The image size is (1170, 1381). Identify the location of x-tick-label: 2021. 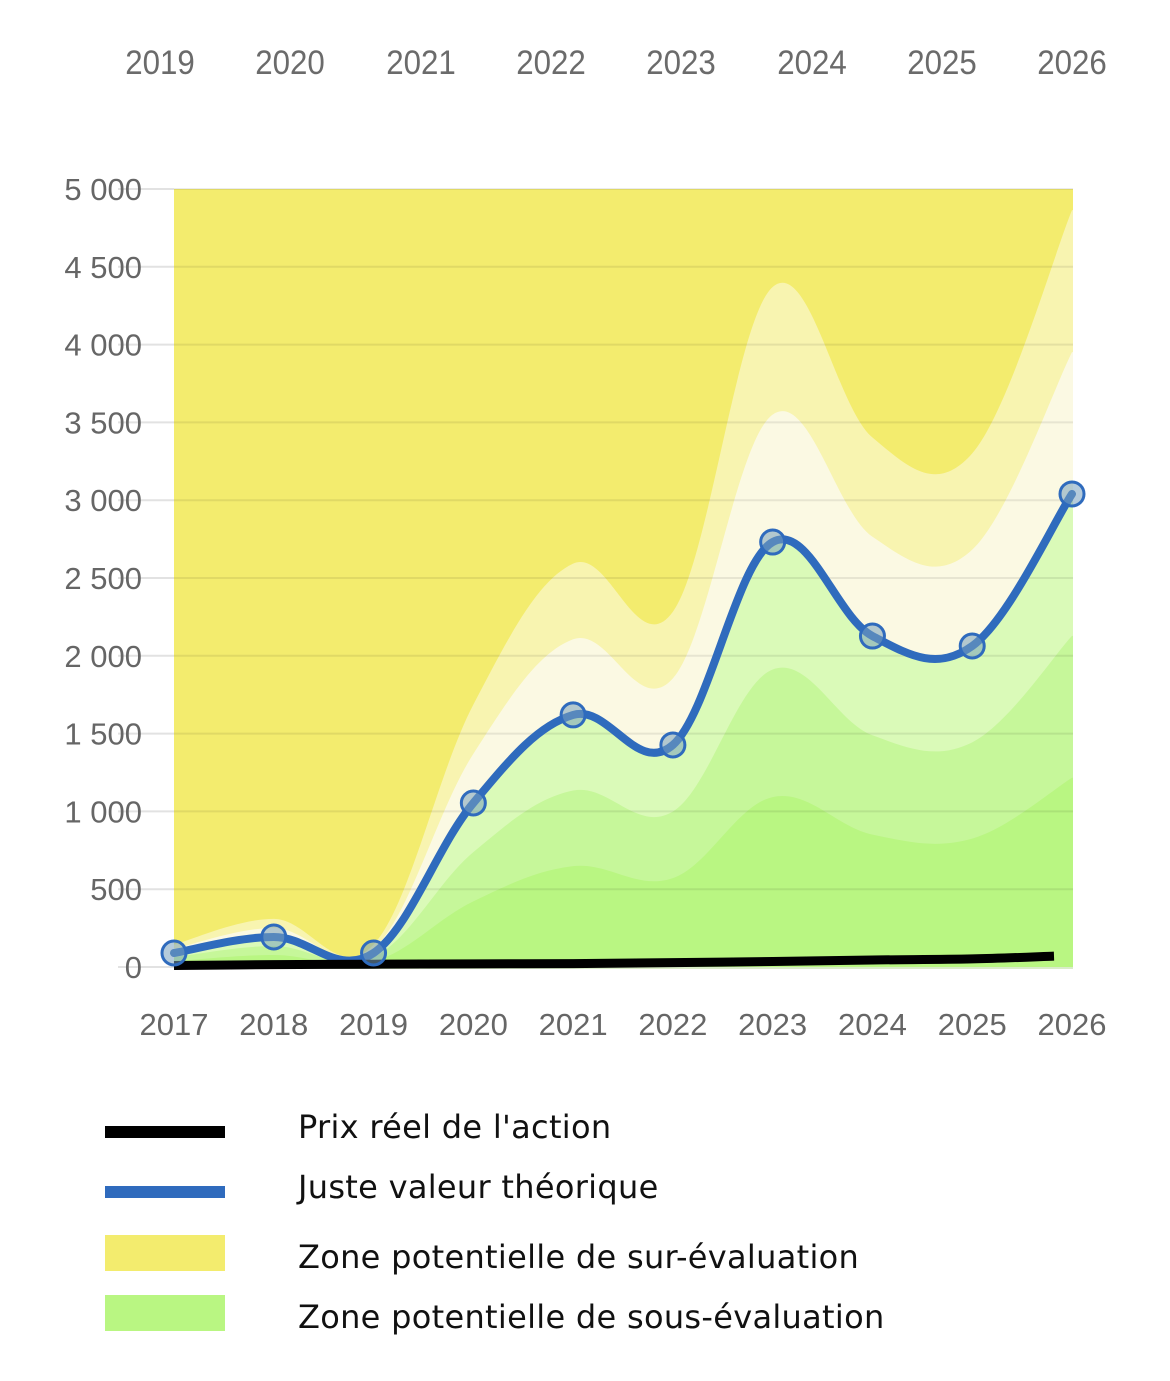
(573, 1024).